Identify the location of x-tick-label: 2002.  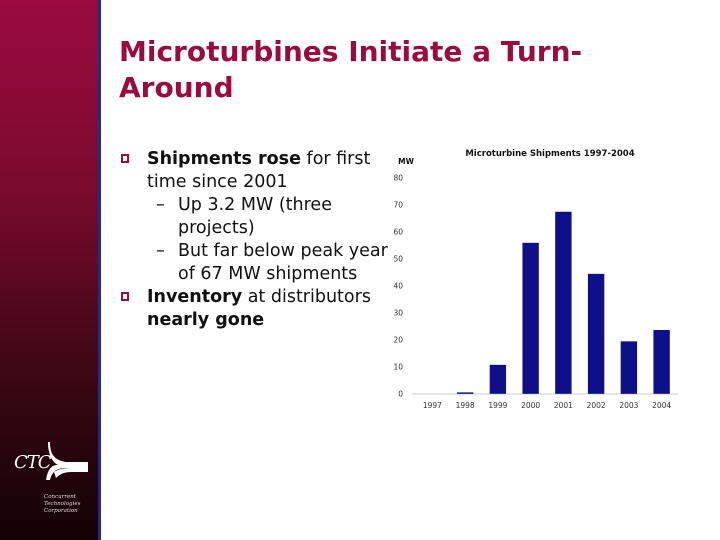
(596, 405).